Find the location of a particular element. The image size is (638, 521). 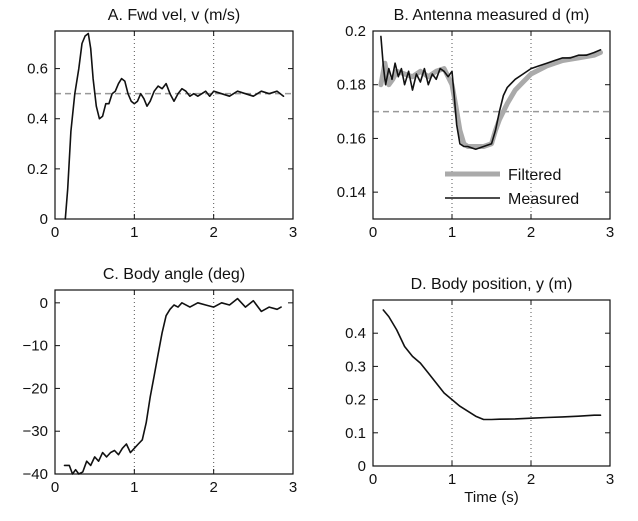

y-tick-label: 0.3 is located at coordinates (355, 366).